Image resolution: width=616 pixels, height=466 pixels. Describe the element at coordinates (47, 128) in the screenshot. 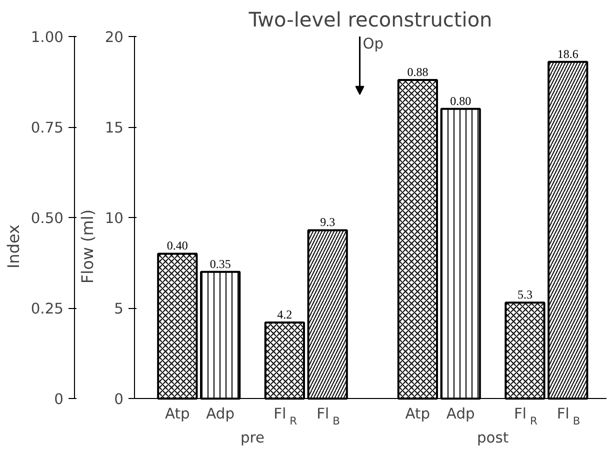

I see `y2-tick-label: 0.75` at that location.